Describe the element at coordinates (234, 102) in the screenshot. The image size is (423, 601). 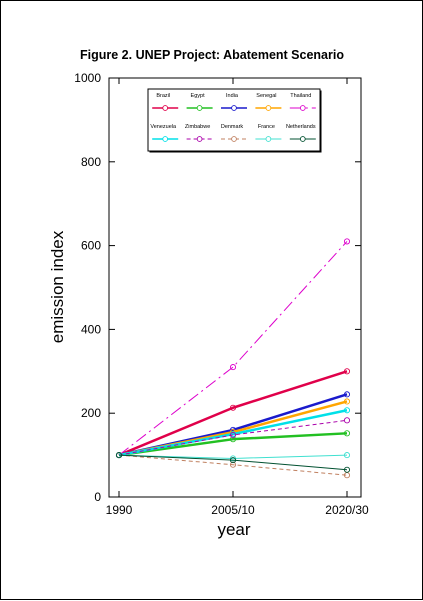
I see `legend-item-india: India` at that location.